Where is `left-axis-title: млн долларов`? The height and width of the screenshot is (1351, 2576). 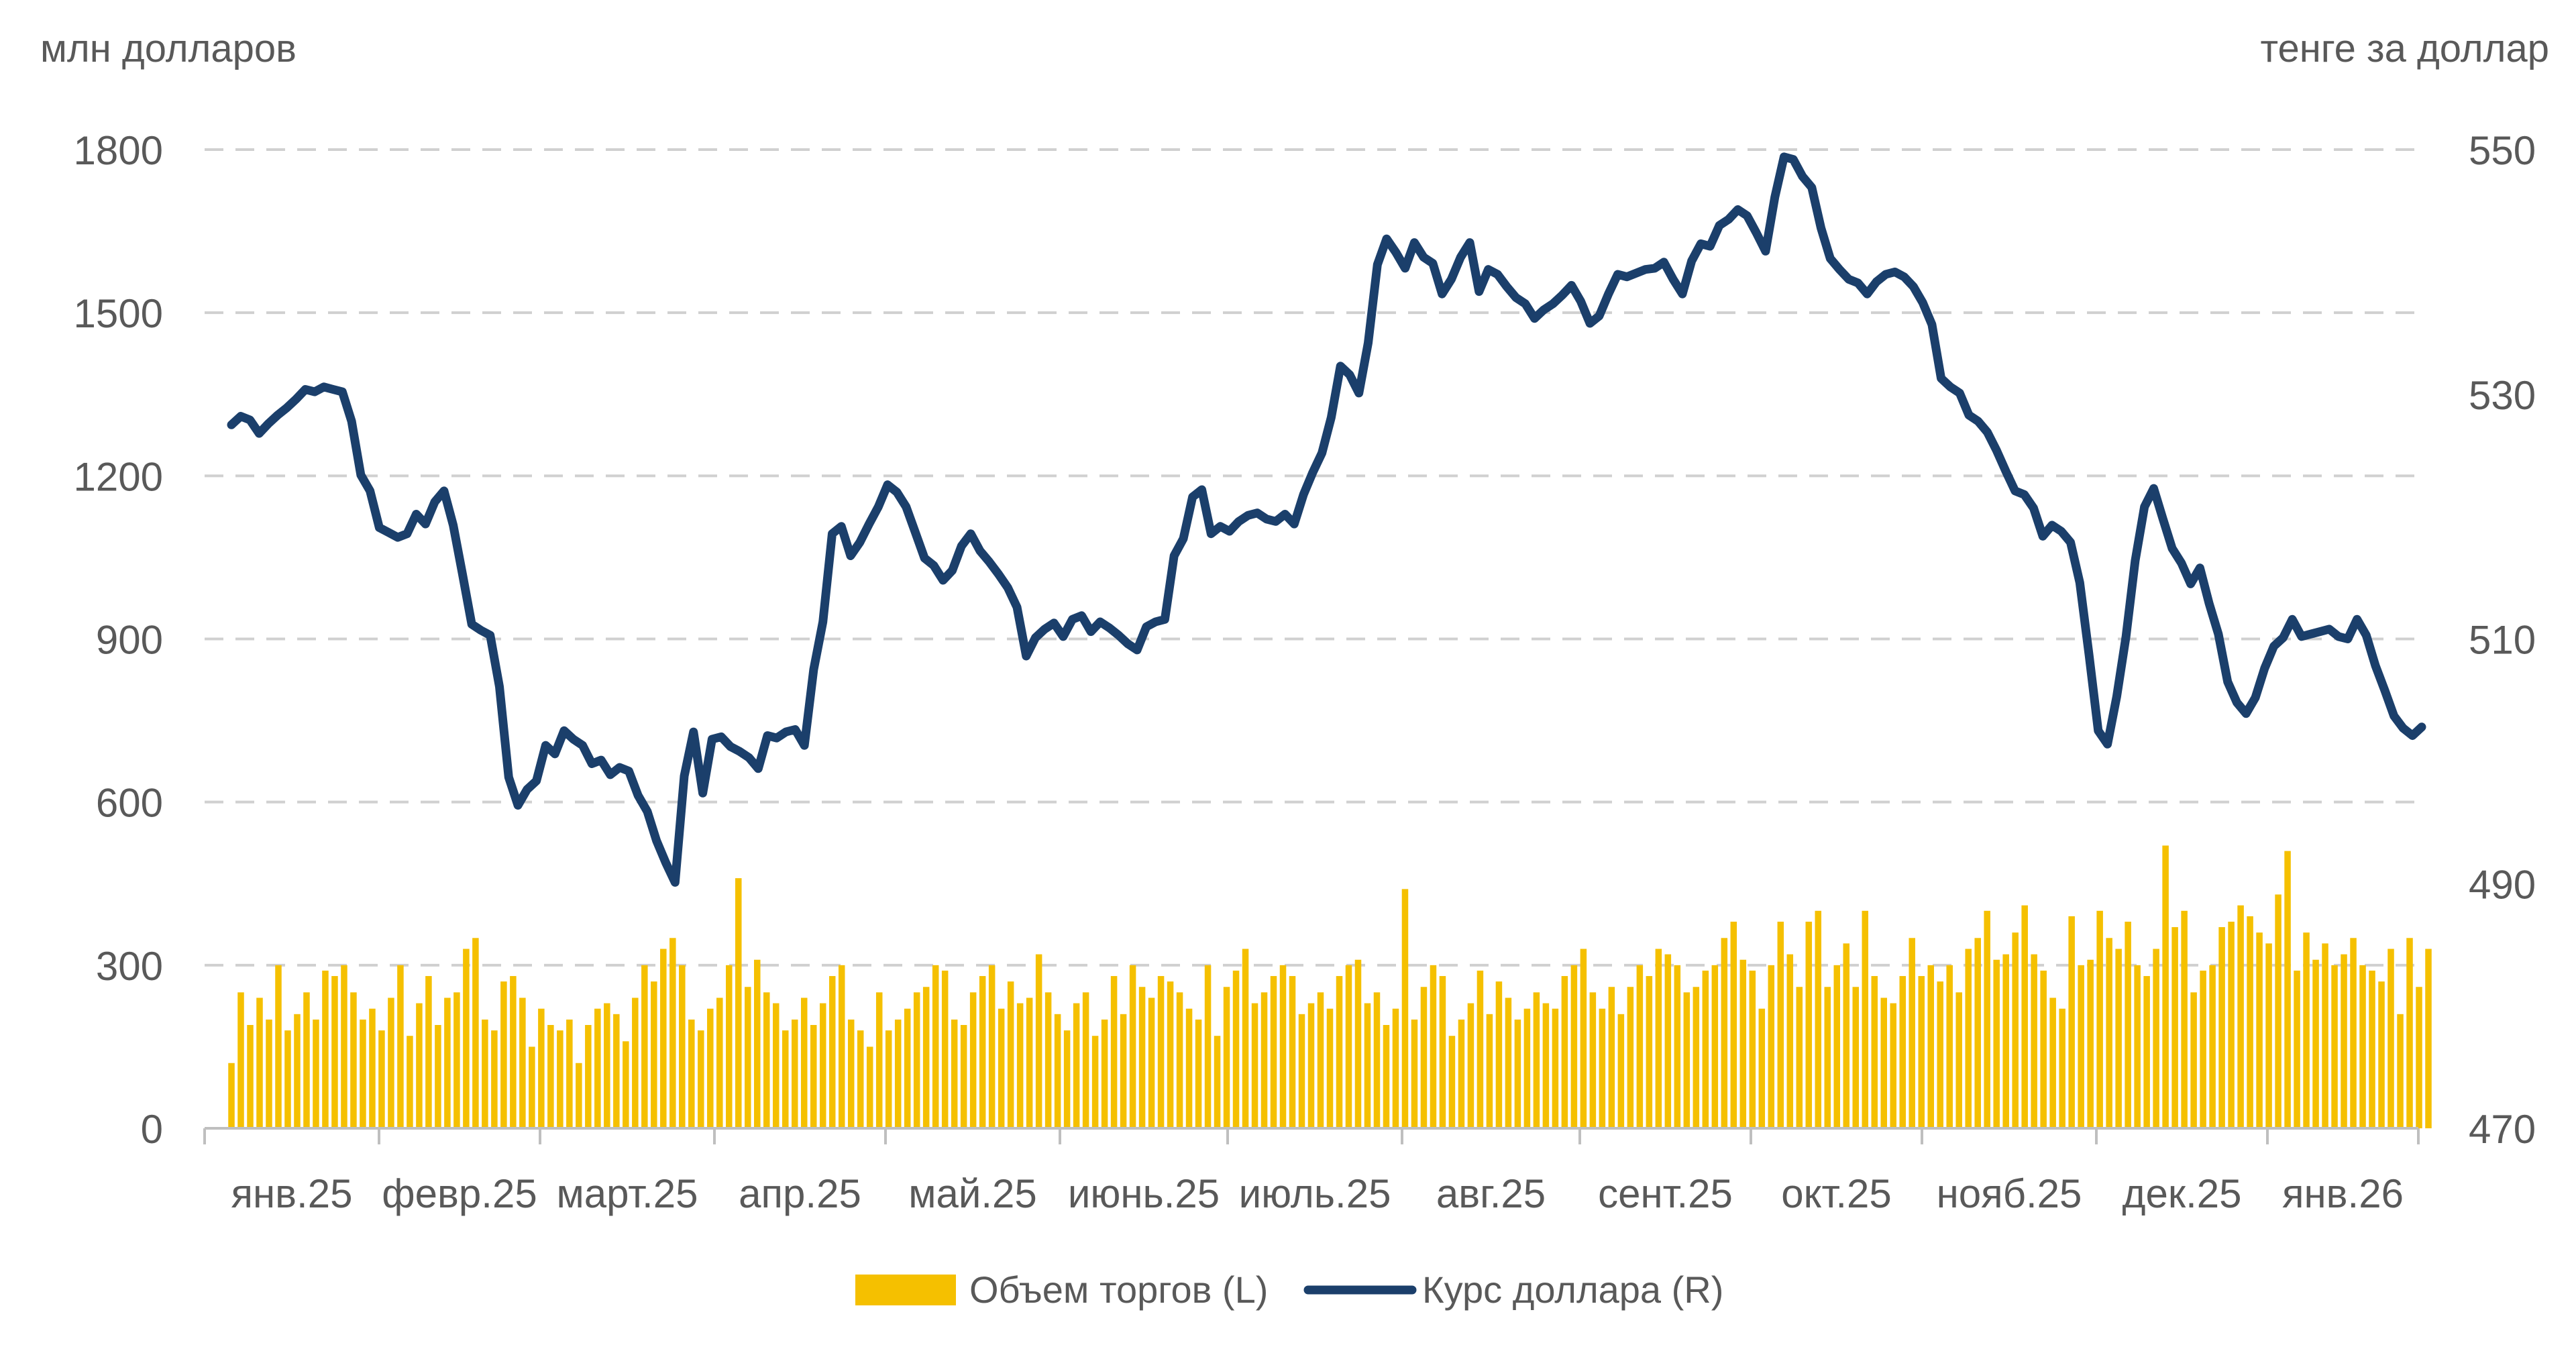 left-axis-title: млн долларов is located at coordinates (168, 48).